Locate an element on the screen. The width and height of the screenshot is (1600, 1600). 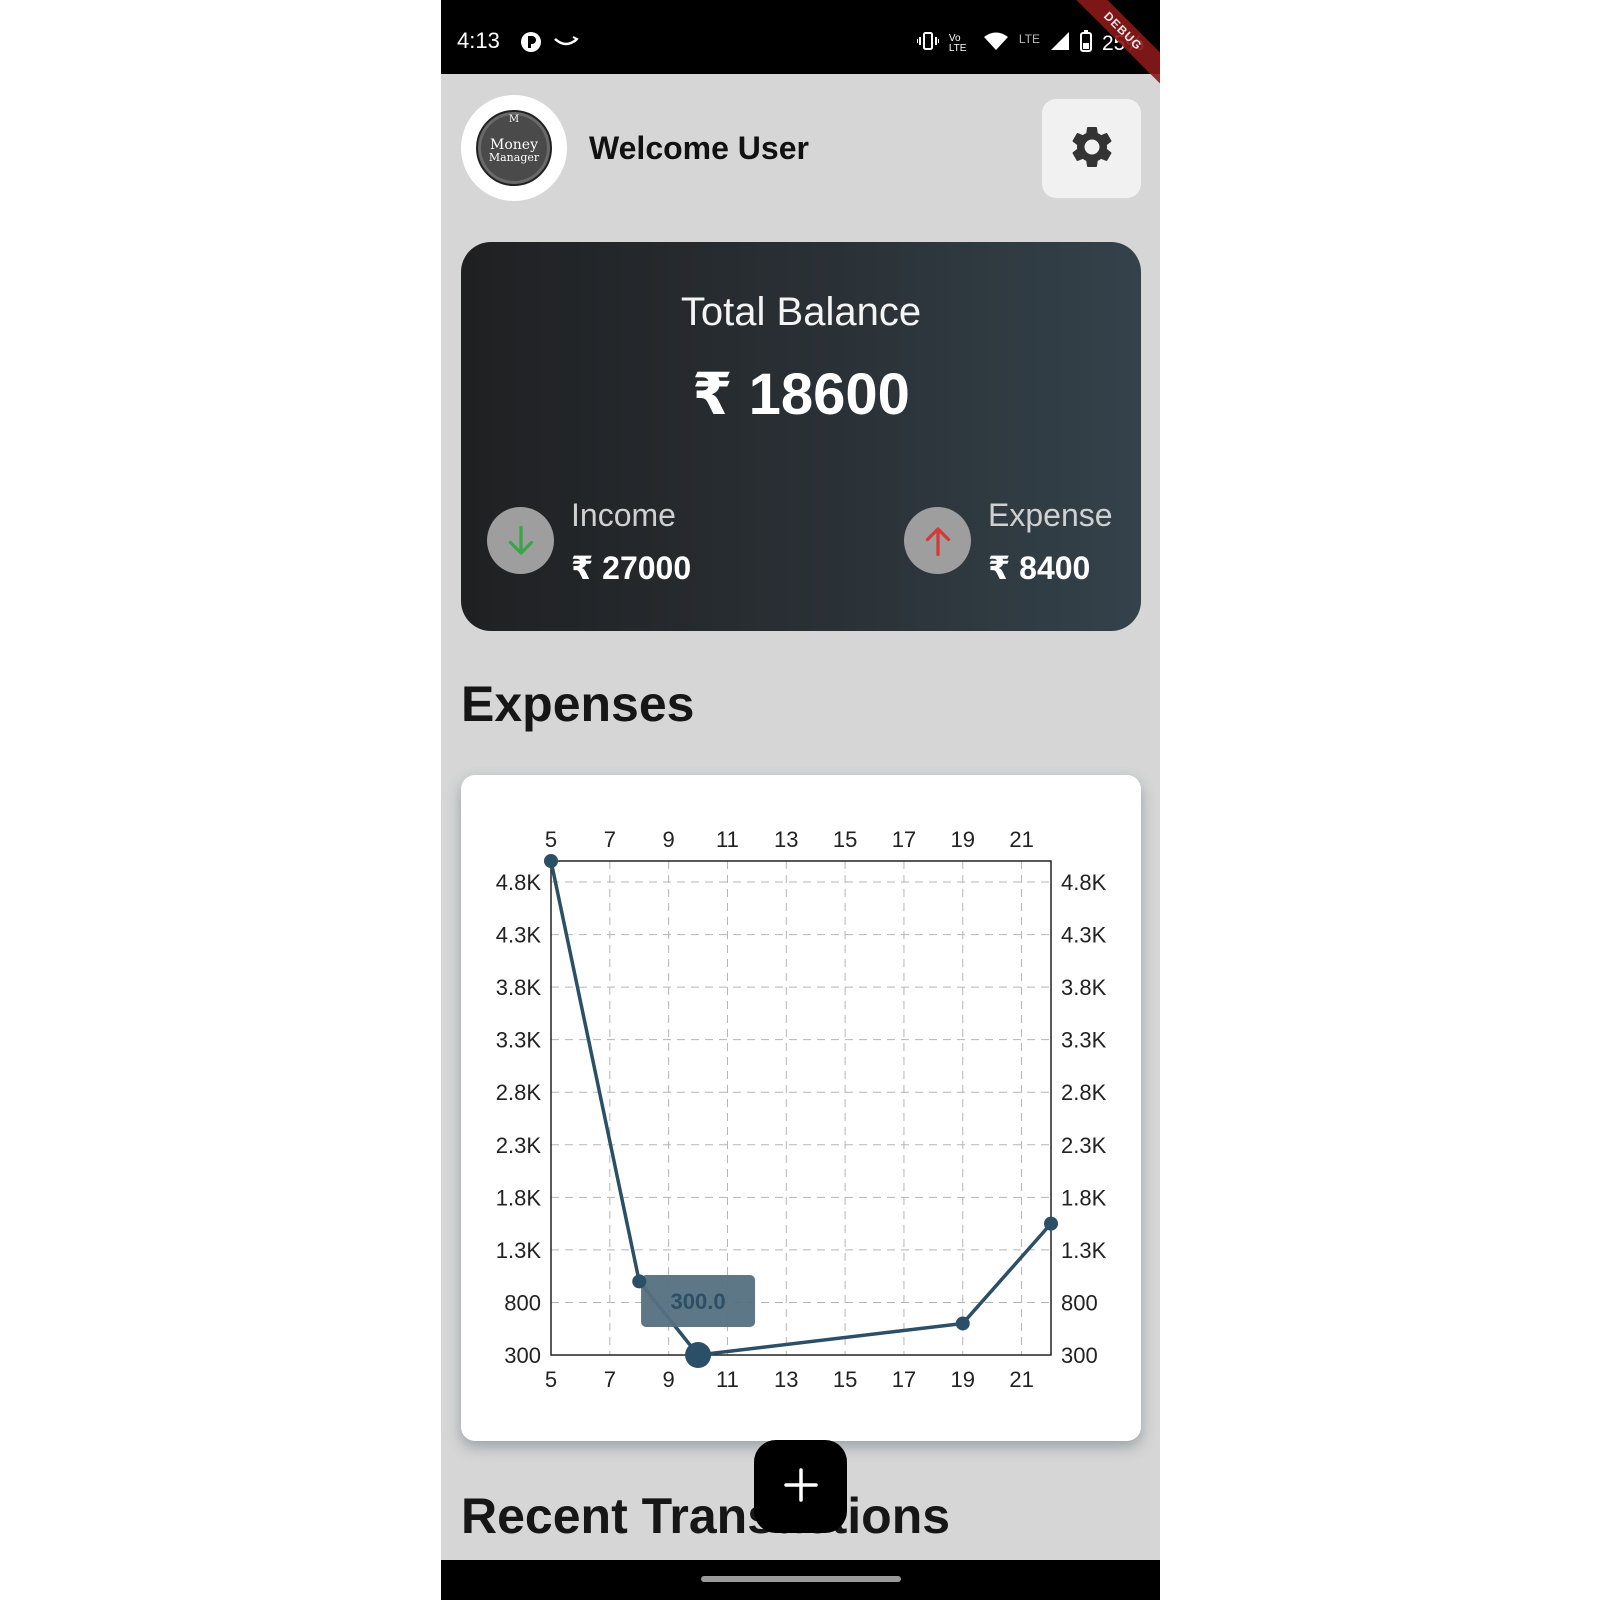
y-tick-label-left: 4.8K is located at coordinates (519, 882).